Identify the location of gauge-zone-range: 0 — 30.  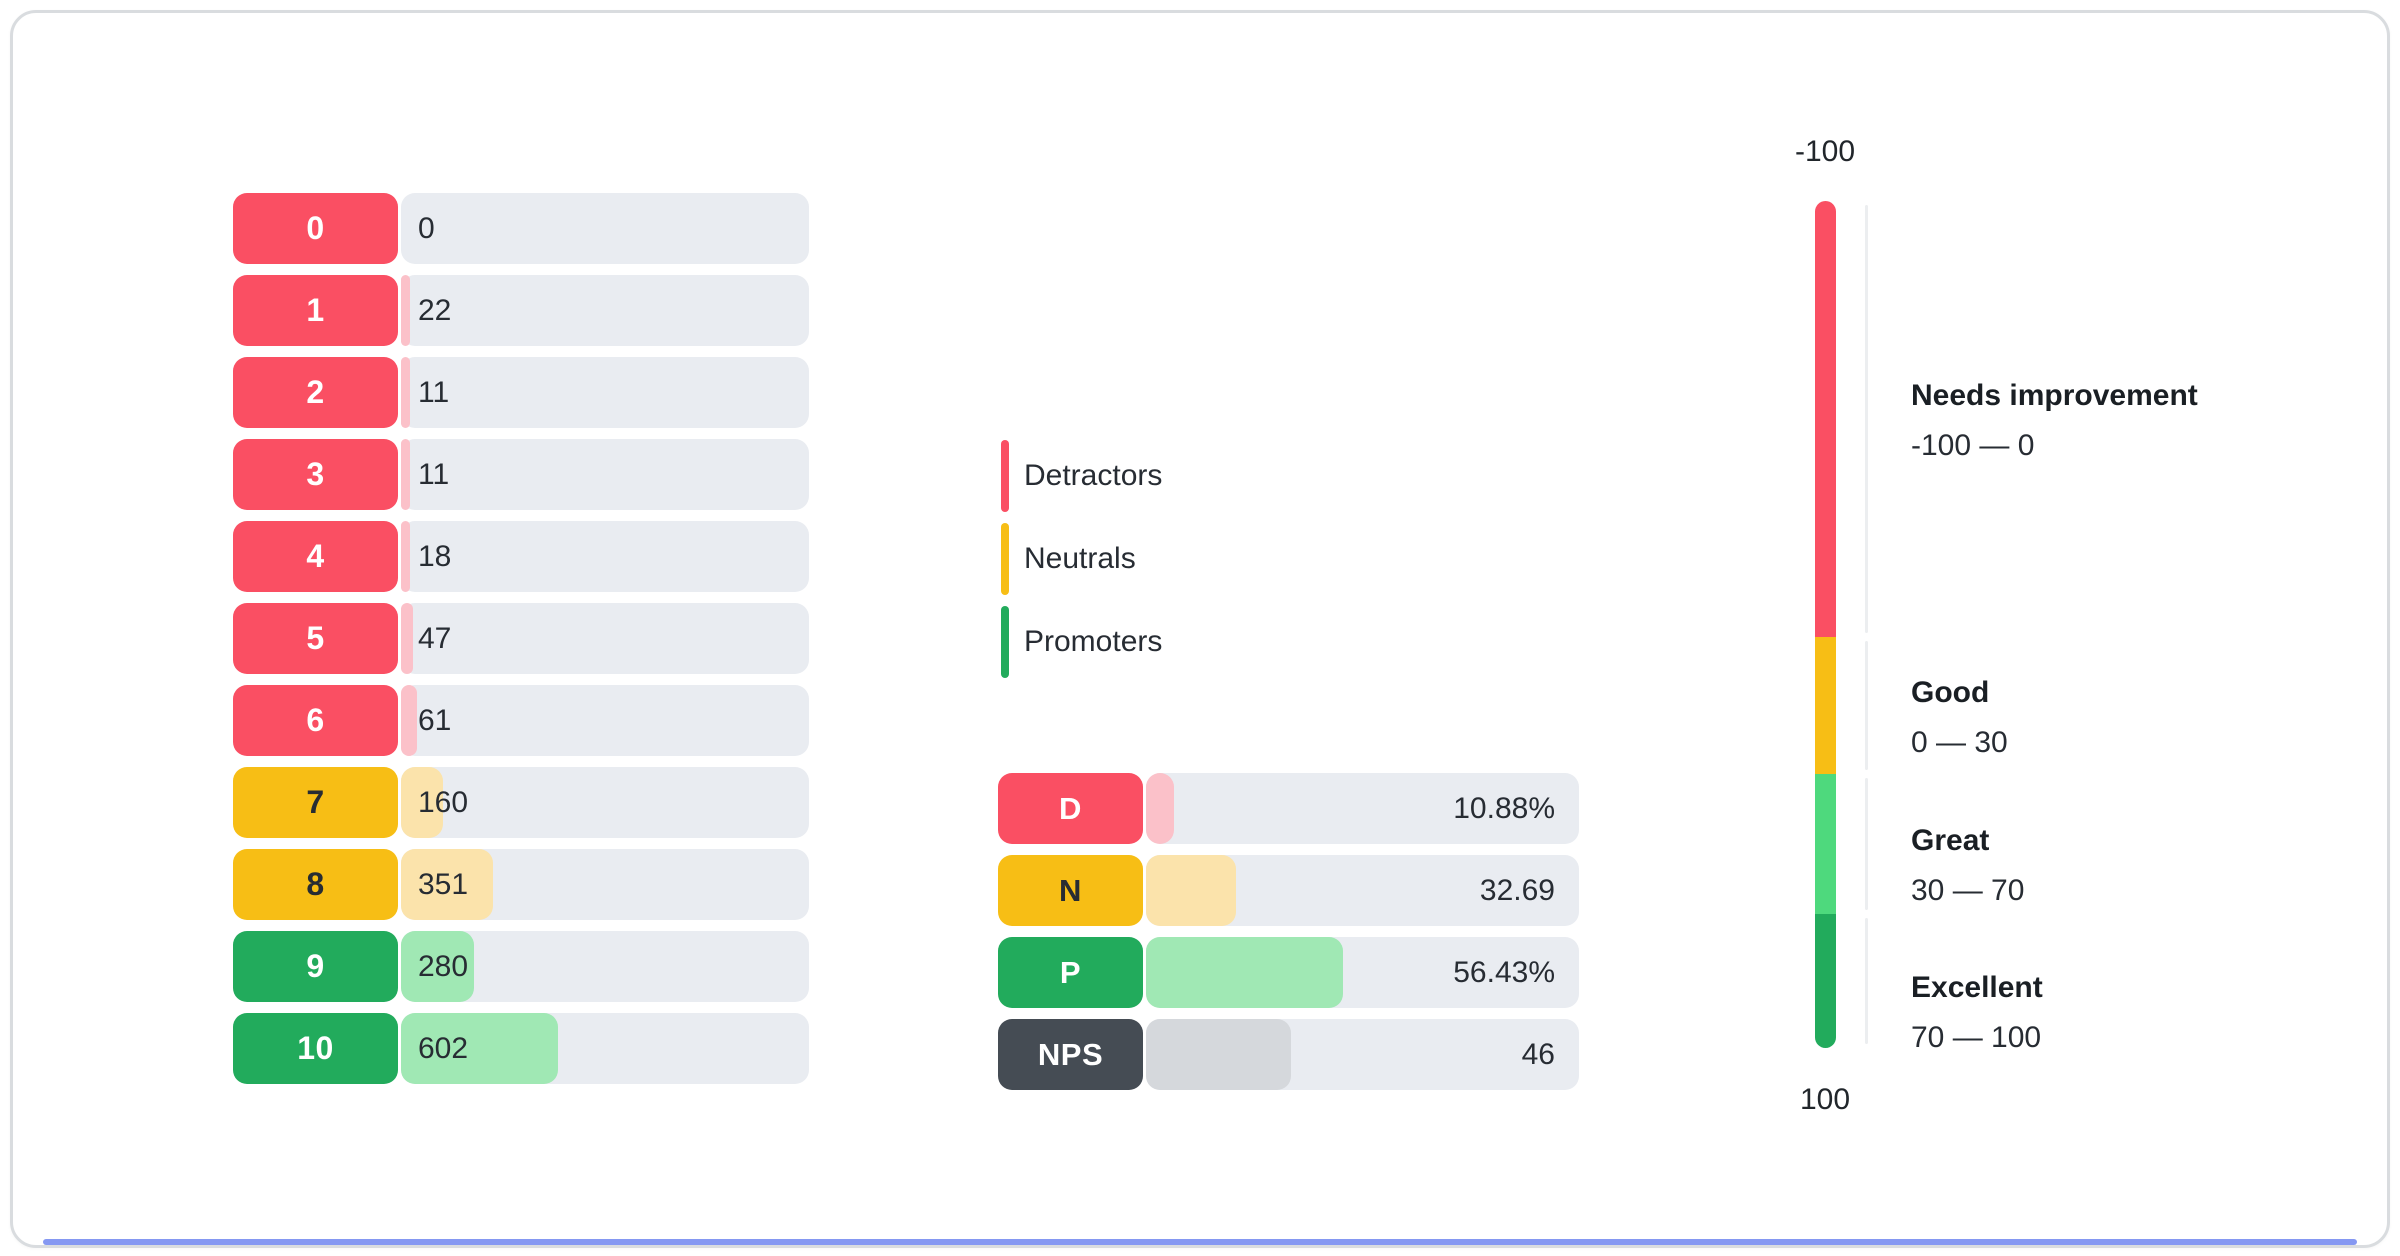
(1959, 742).